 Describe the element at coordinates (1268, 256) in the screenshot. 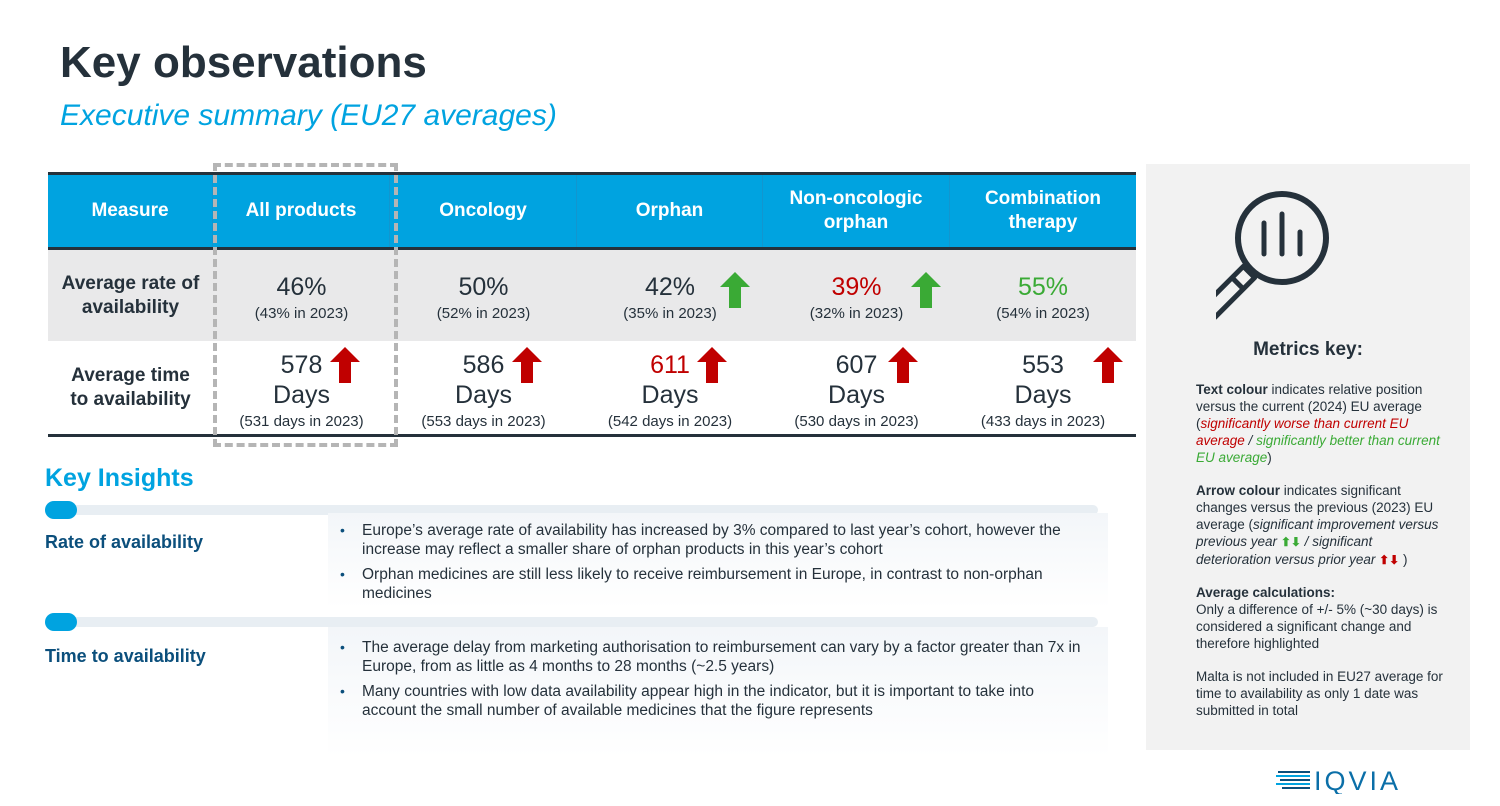

I see `magnifier-chart-icon` at that location.